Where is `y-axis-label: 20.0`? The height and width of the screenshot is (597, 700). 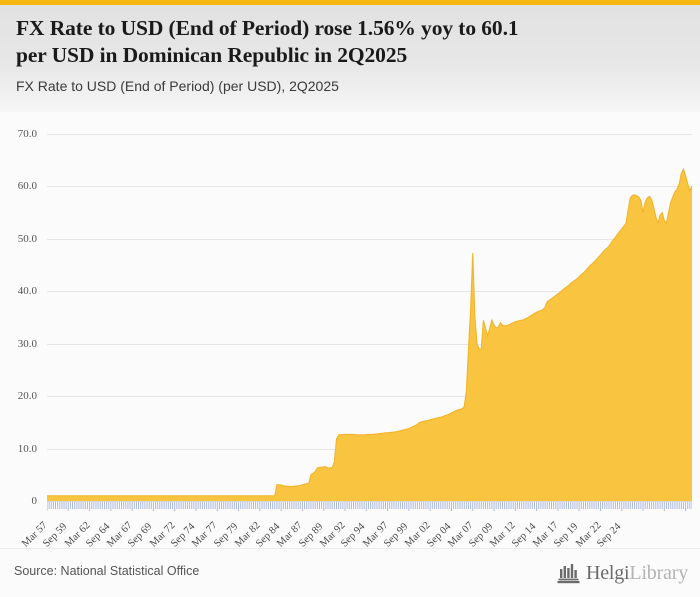 y-axis-label: 20.0 is located at coordinates (27, 396).